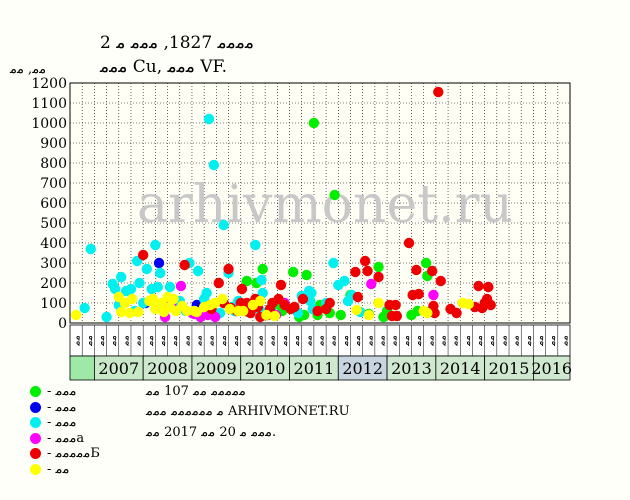 The image size is (630, 500). What do you see at coordinates (53, 224) in the screenshot?
I see `y-tick-label: 500` at bounding box center [53, 224].